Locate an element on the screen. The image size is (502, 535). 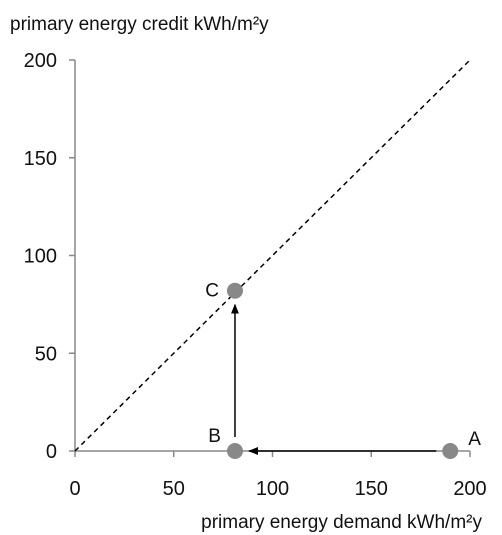
x-tick-label: 100 is located at coordinates (272, 489).